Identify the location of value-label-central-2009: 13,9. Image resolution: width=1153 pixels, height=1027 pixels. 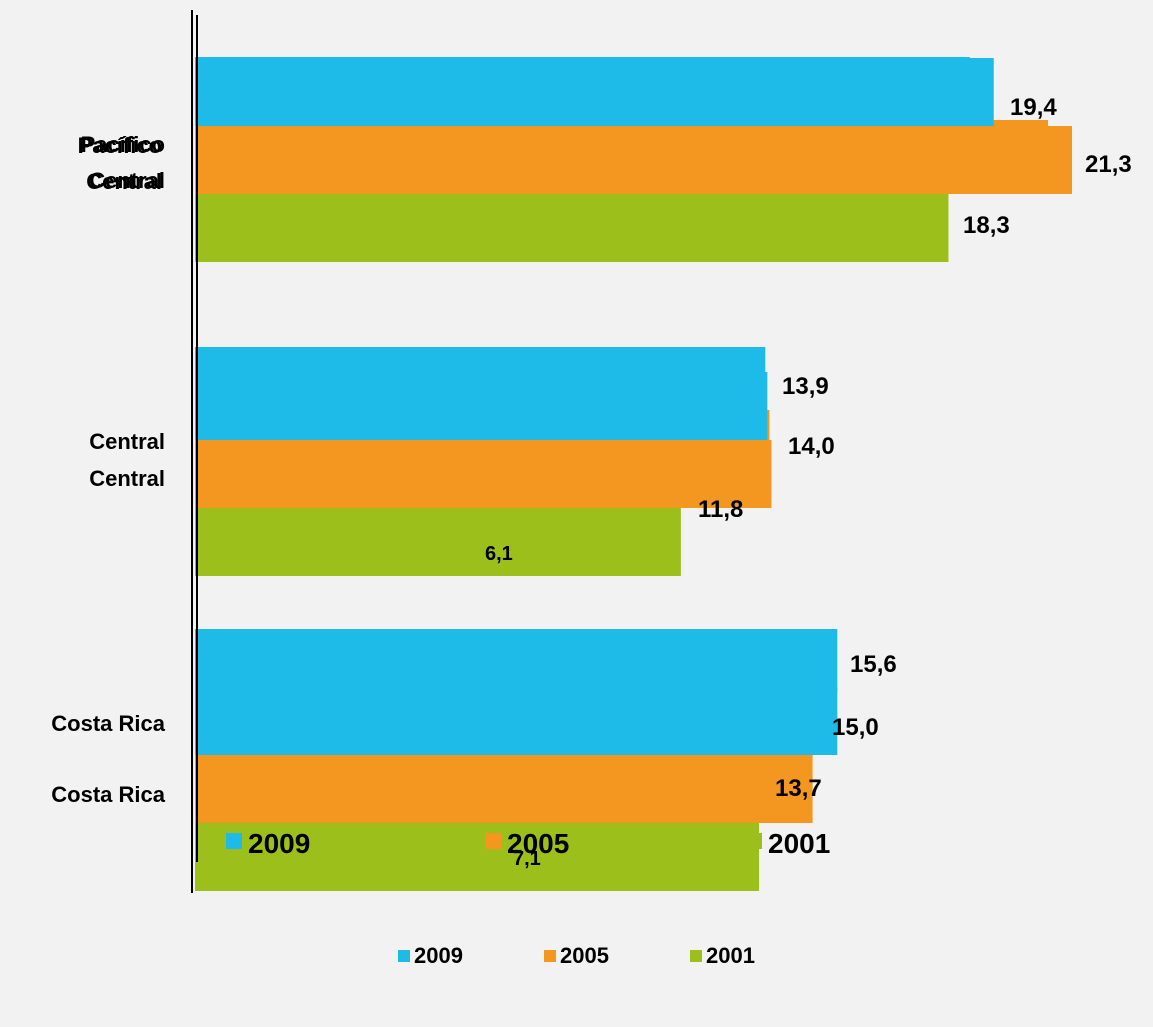
(805, 386).